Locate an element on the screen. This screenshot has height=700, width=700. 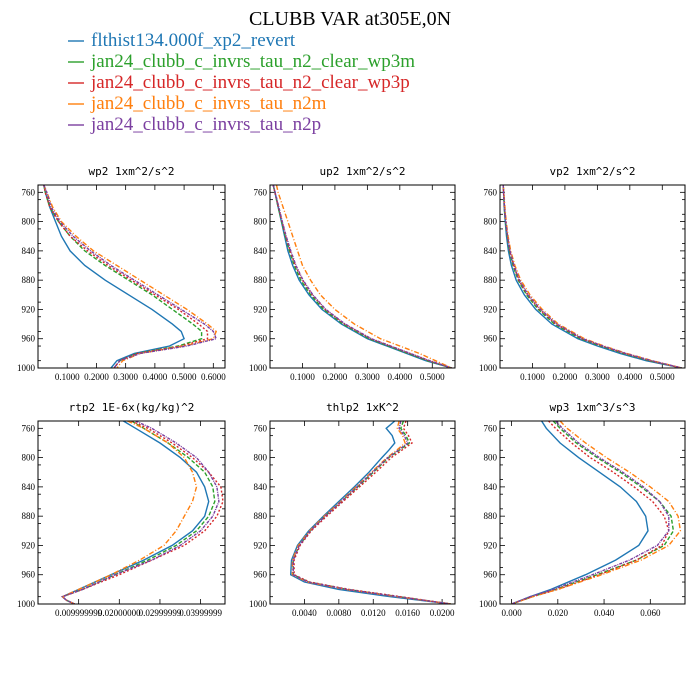
legend-label: jan24_clubb_c_invrs_tau_n2p is located at coordinates (205, 124).